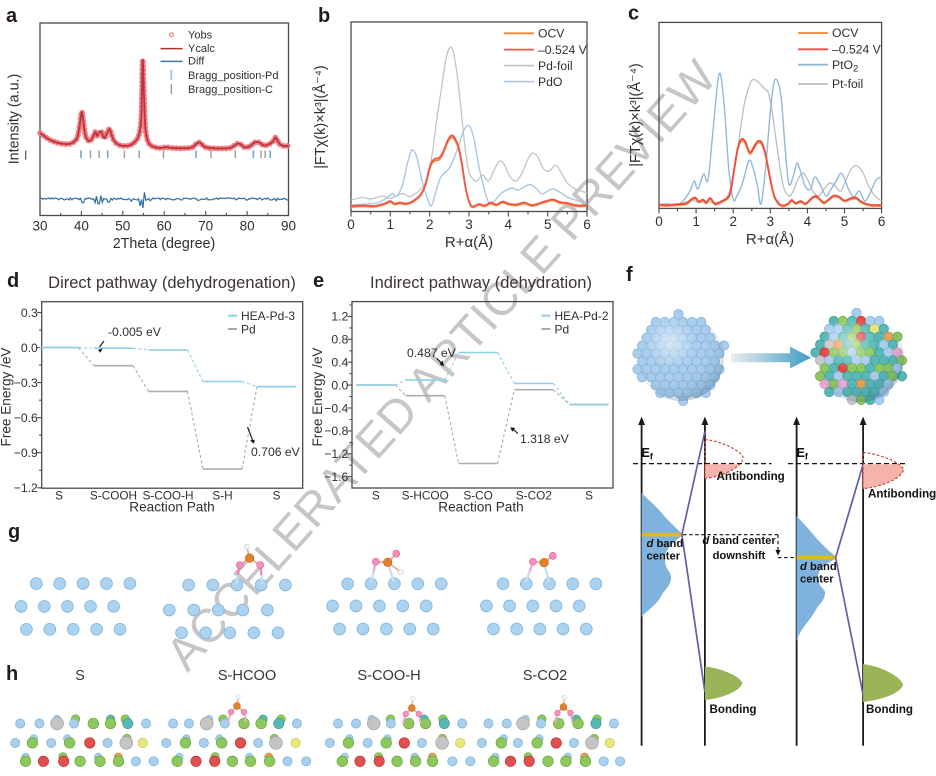  I want to click on svg-text: f, so click(629, 275).